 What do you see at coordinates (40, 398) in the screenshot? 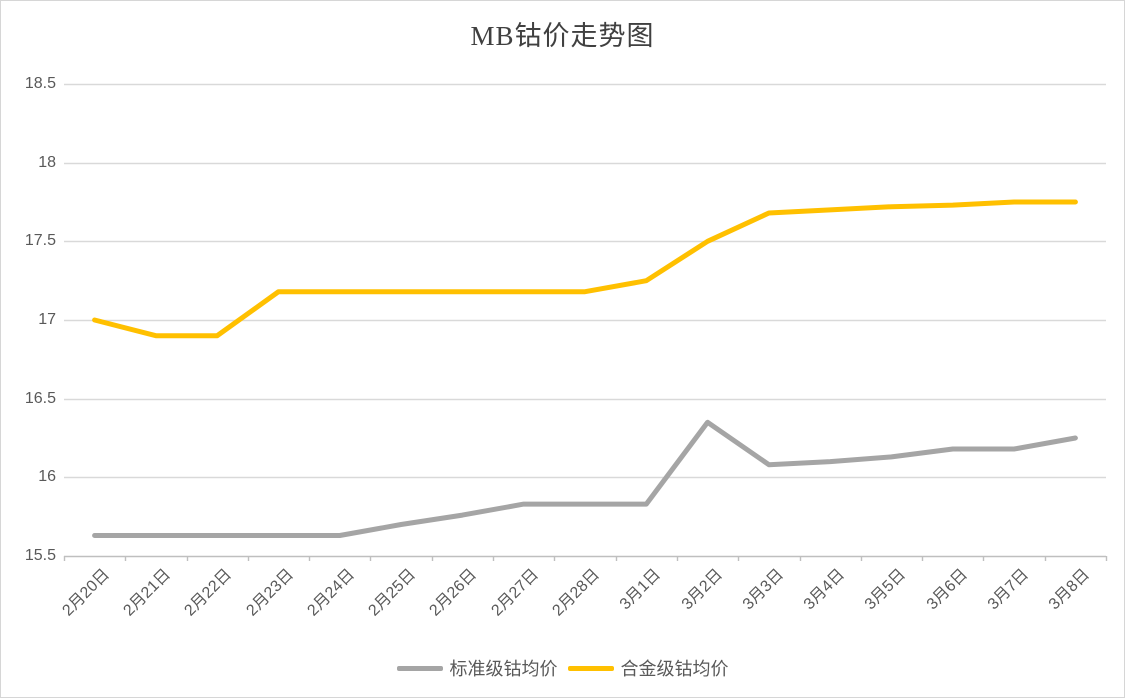
I see `y-tick-label: 16.5` at bounding box center [40, 398].